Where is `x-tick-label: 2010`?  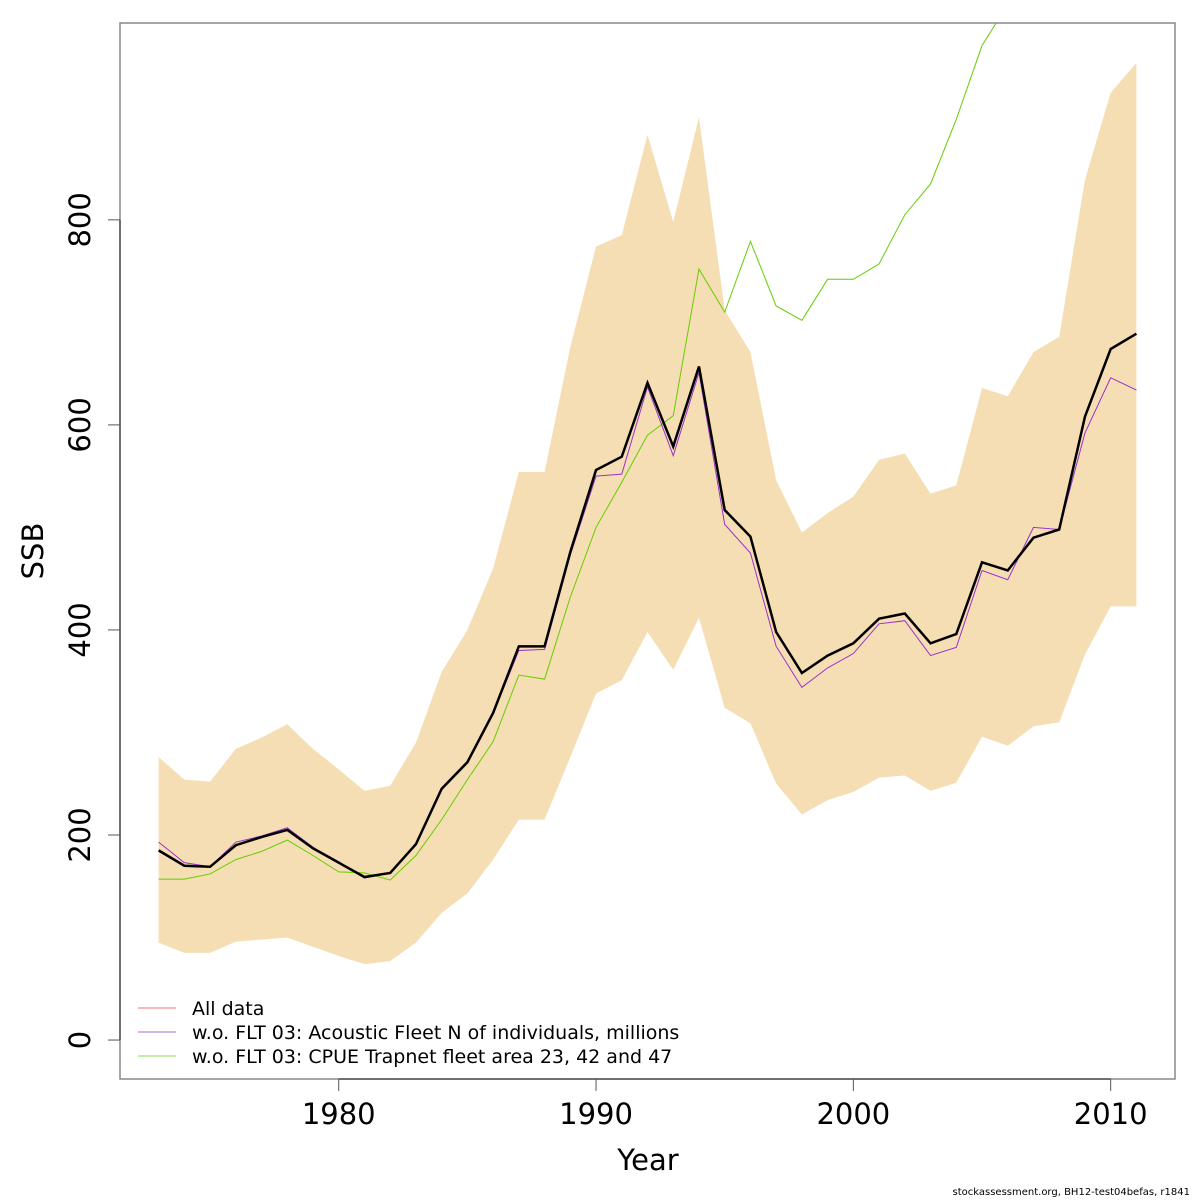 x-tick-label: 2010 is located at coordinates (1111, 1114).